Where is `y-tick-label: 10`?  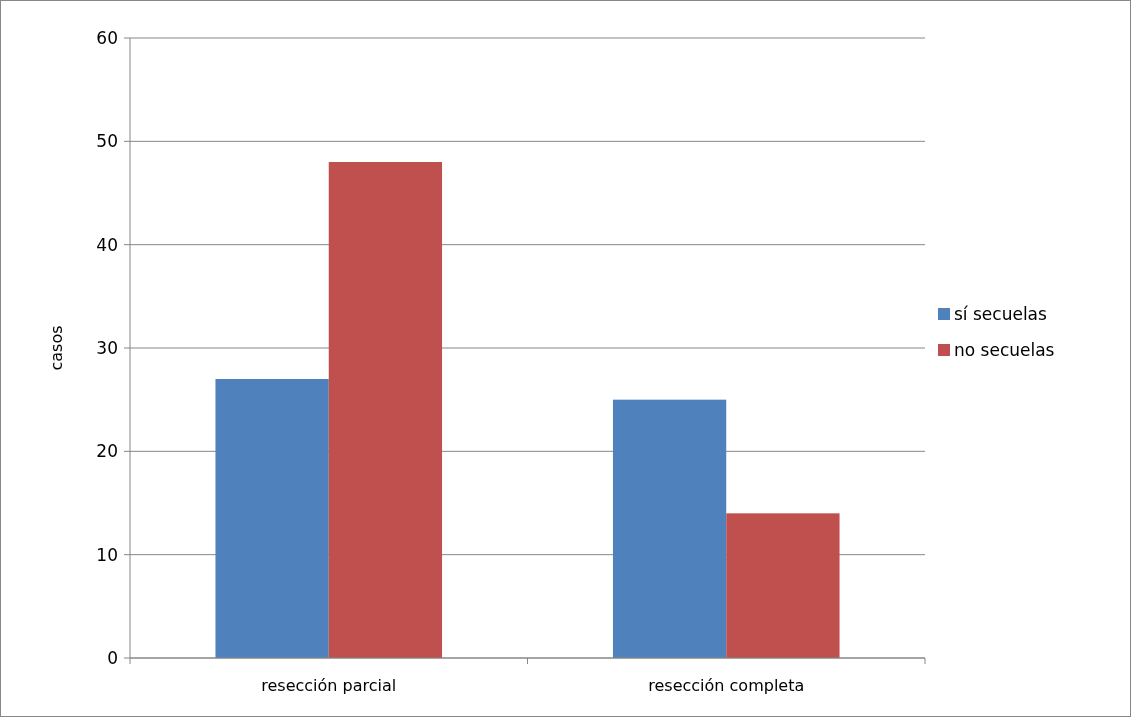
y-tick-label: 10 is located at coordinates (107, 554).